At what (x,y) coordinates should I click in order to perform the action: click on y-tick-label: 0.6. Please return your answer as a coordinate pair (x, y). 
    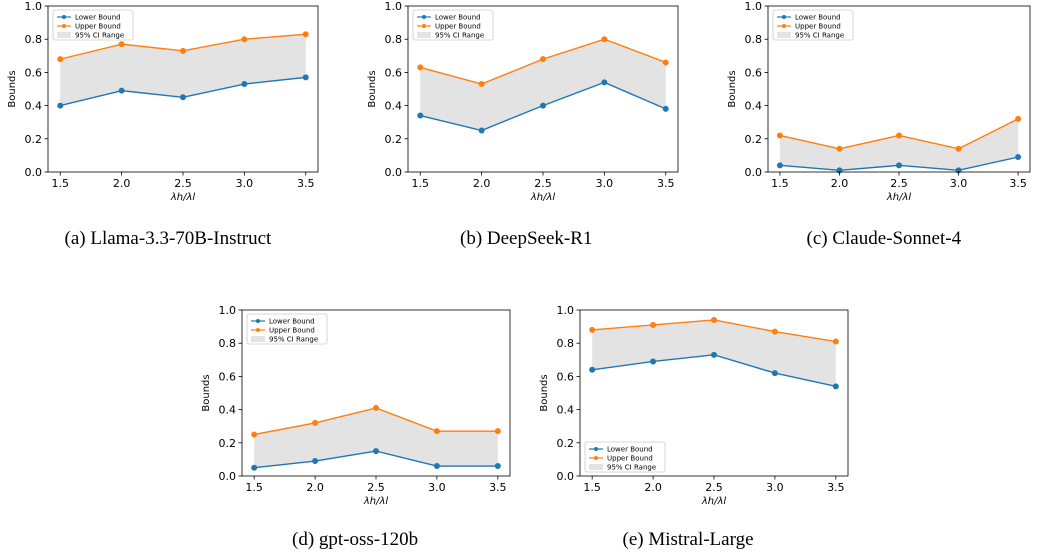
    Looking at the image, I should click on (566, 376).